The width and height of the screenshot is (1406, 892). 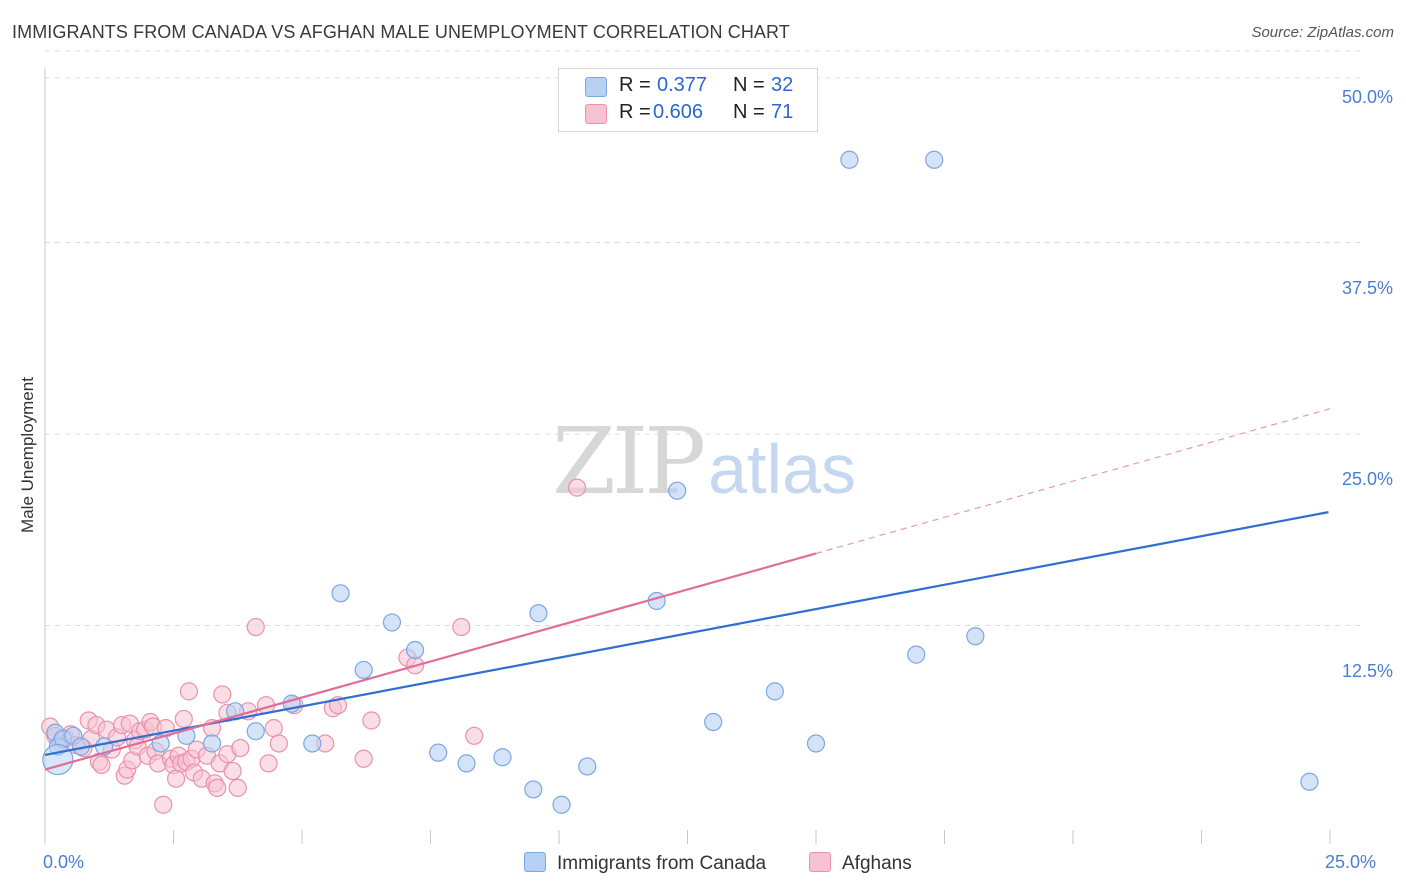 I want to click on y-tick-12-5: 12.5%, so click(x=1367, y=671).